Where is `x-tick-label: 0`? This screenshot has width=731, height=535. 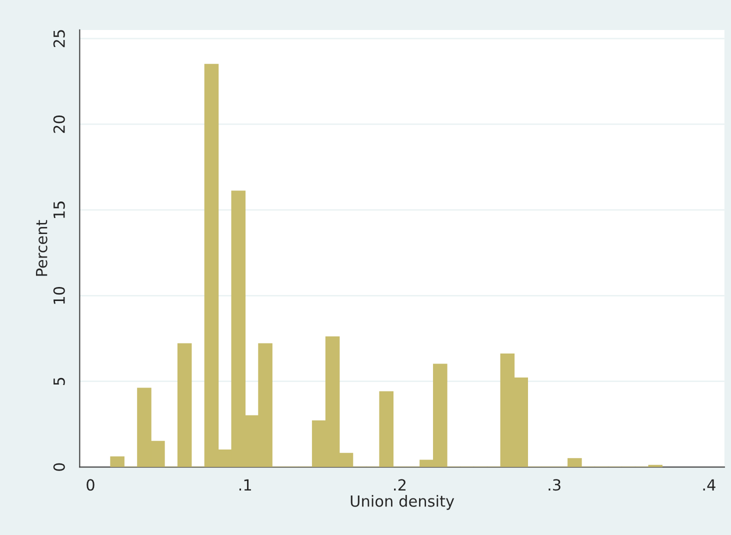
x-tick-label: 0 is located at coordinates (90, 485).